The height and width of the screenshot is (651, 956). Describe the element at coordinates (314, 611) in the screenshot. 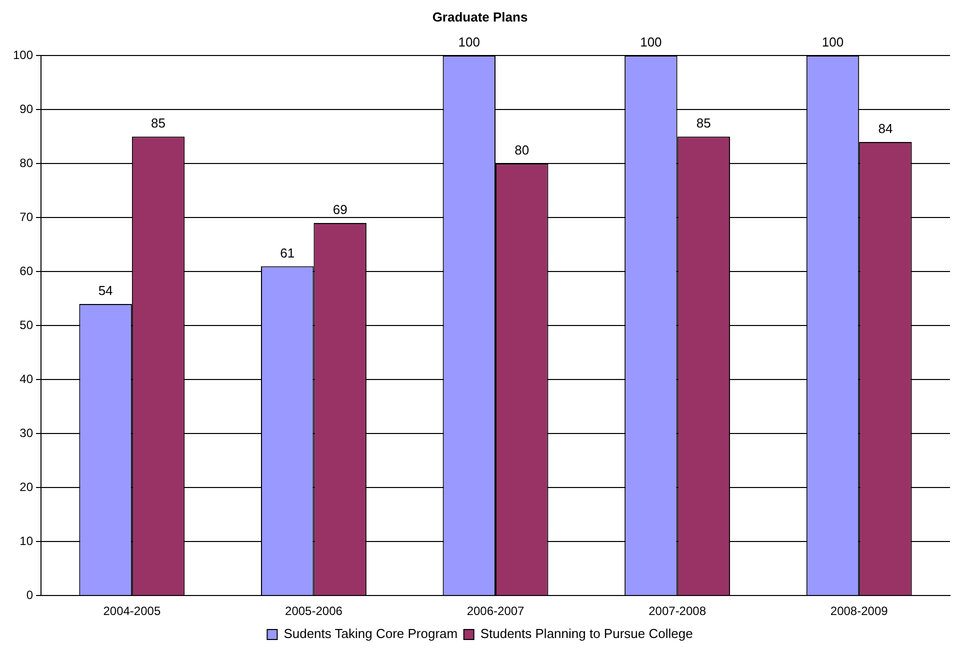

I see `x-tick-label: 2005-2006` at that location.